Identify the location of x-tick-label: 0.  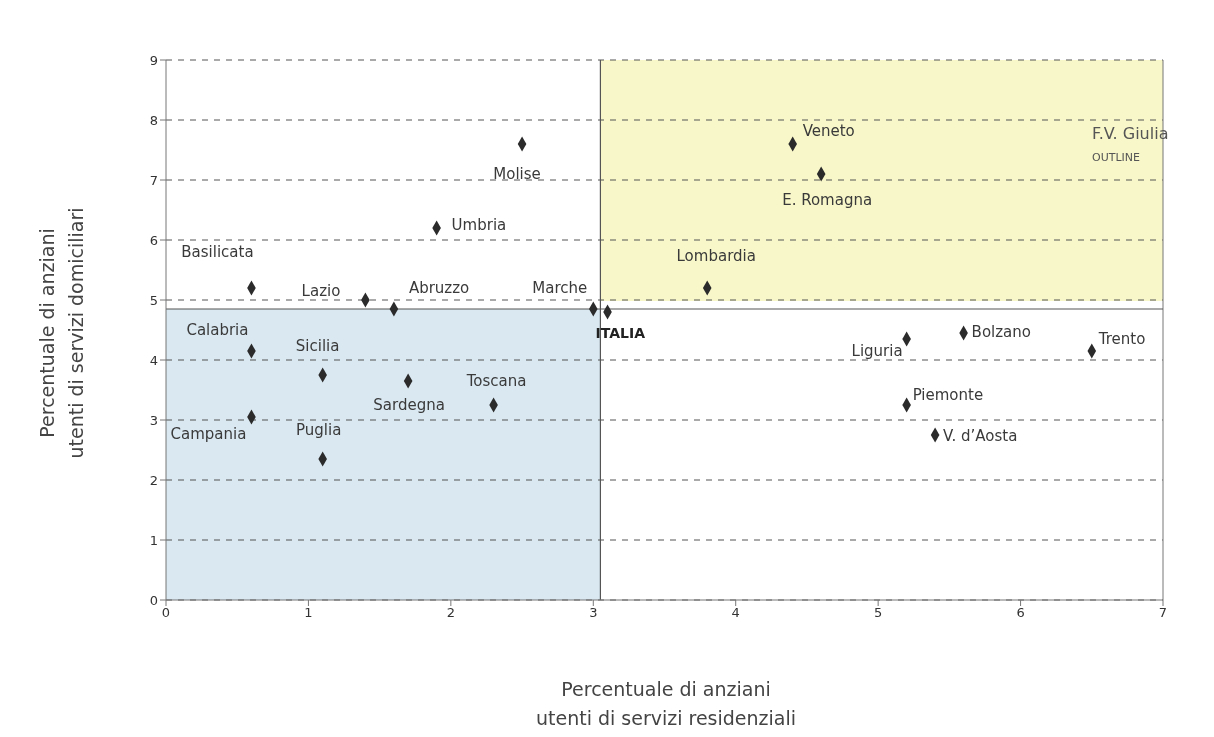
(166, 613).